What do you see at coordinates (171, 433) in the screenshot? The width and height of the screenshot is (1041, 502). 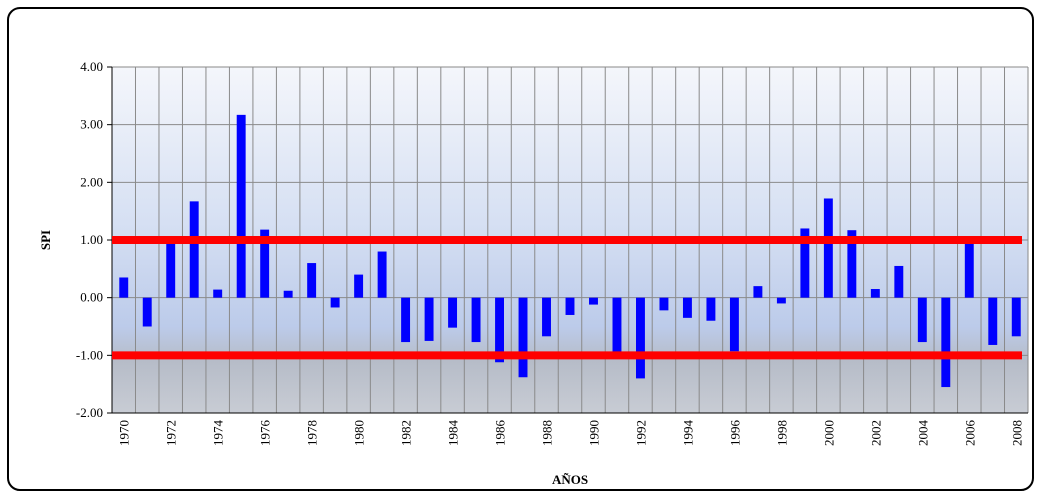 I see `x-tick-label: 1972` at bounding box center [171, 433].